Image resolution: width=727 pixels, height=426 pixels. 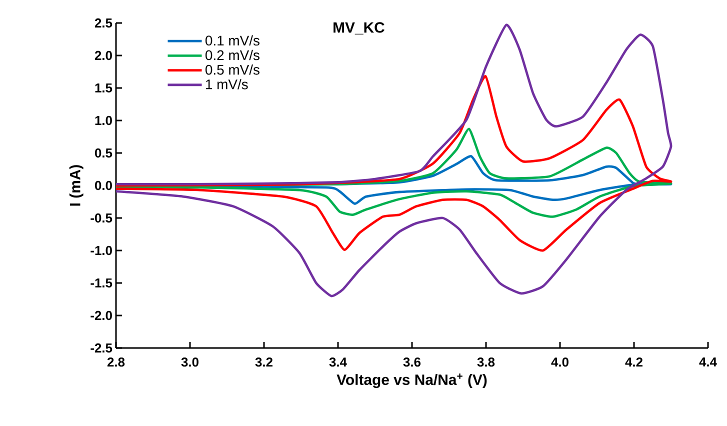 I want to click on y-tick-label: 1.5, so click(x=103, y=88).